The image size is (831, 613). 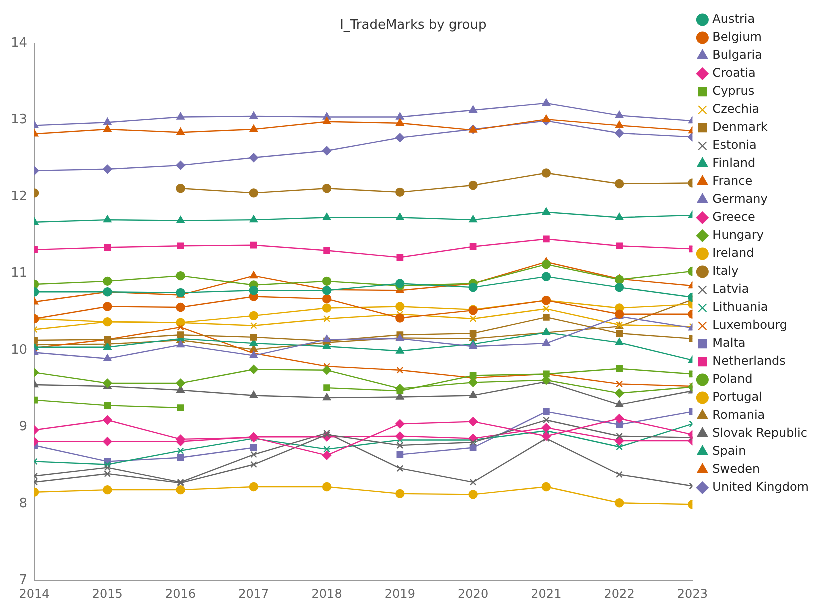 What do you see at coordinates (546, 593) in the screenshot?
I see `x-tick-label: 2021` at bounding box center [546, 593].